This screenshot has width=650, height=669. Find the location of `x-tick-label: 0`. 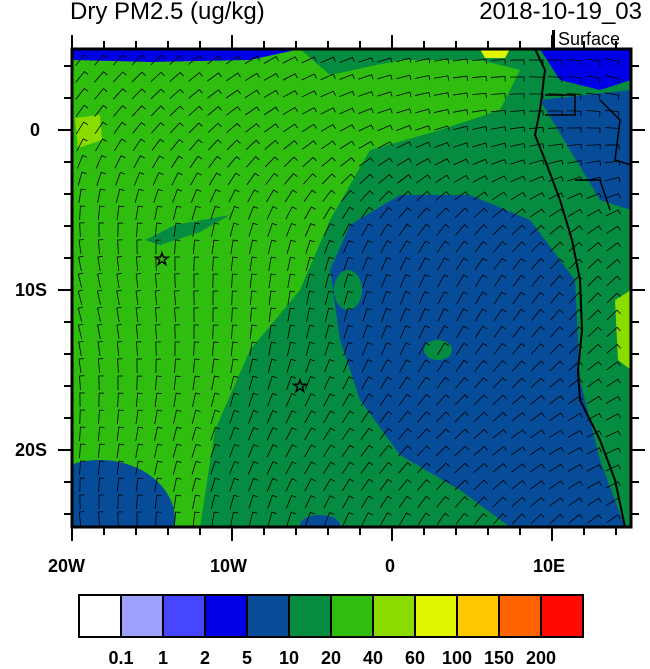

x-tick-label: 0 is located at coordinates (390, 566).